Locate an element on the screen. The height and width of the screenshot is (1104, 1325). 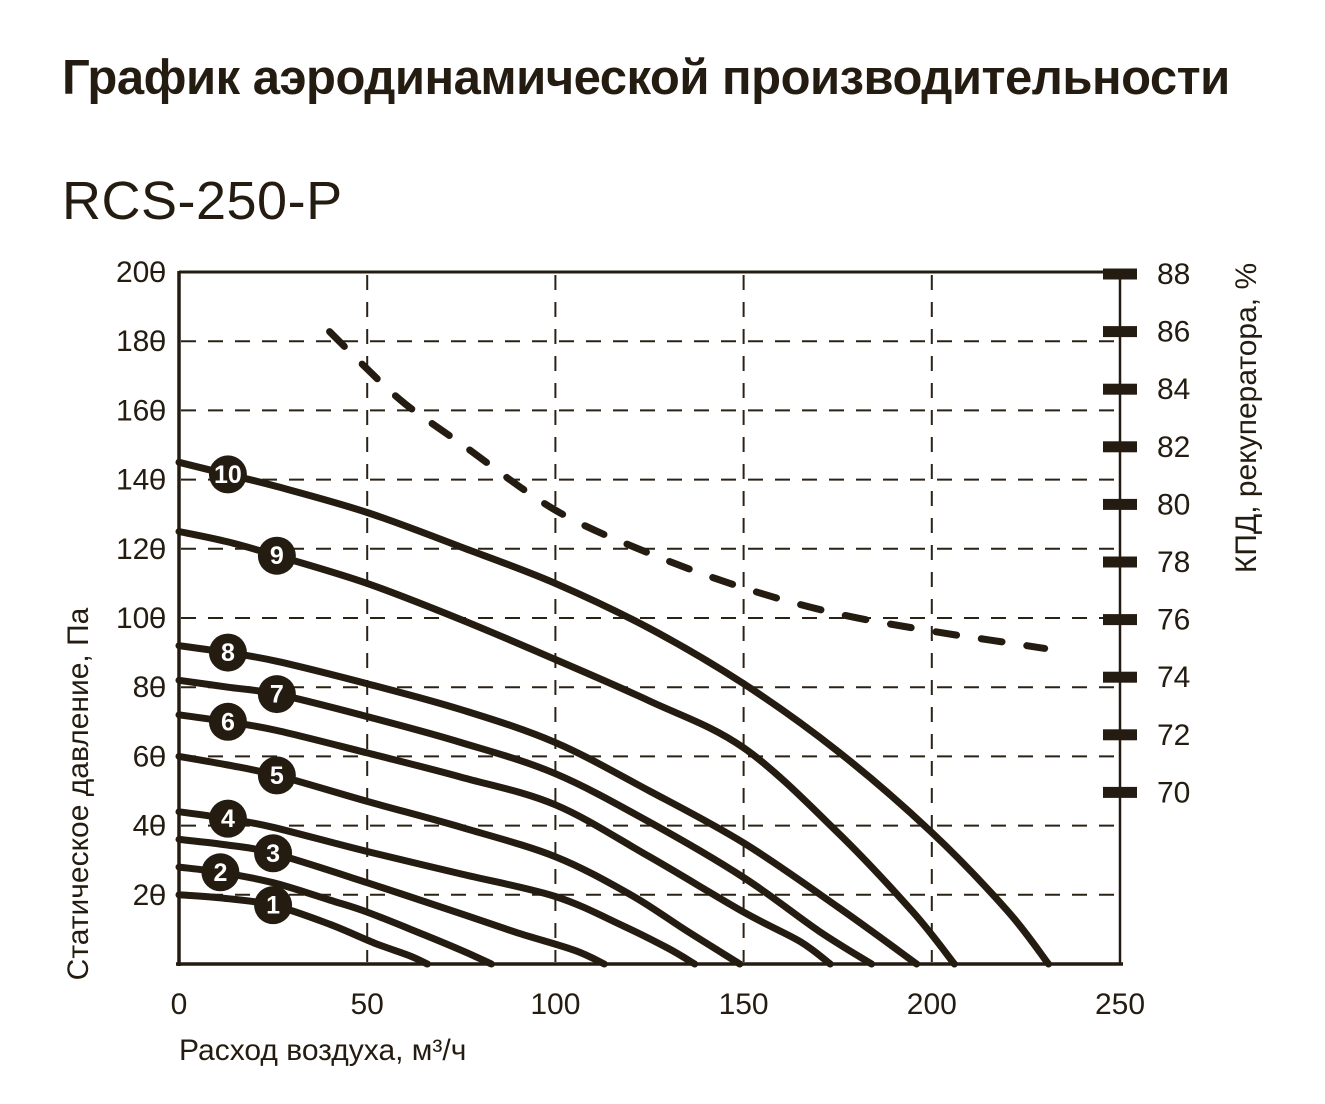
model-title: RCS-250-P is located at coordinates (202, 201).